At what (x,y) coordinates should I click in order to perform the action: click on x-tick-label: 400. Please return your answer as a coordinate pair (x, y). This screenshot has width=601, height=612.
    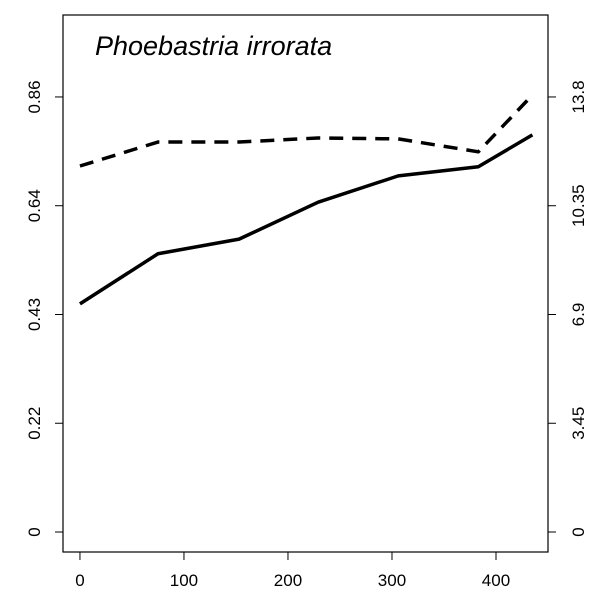
    Looking at the image, I should click on (496, 580).